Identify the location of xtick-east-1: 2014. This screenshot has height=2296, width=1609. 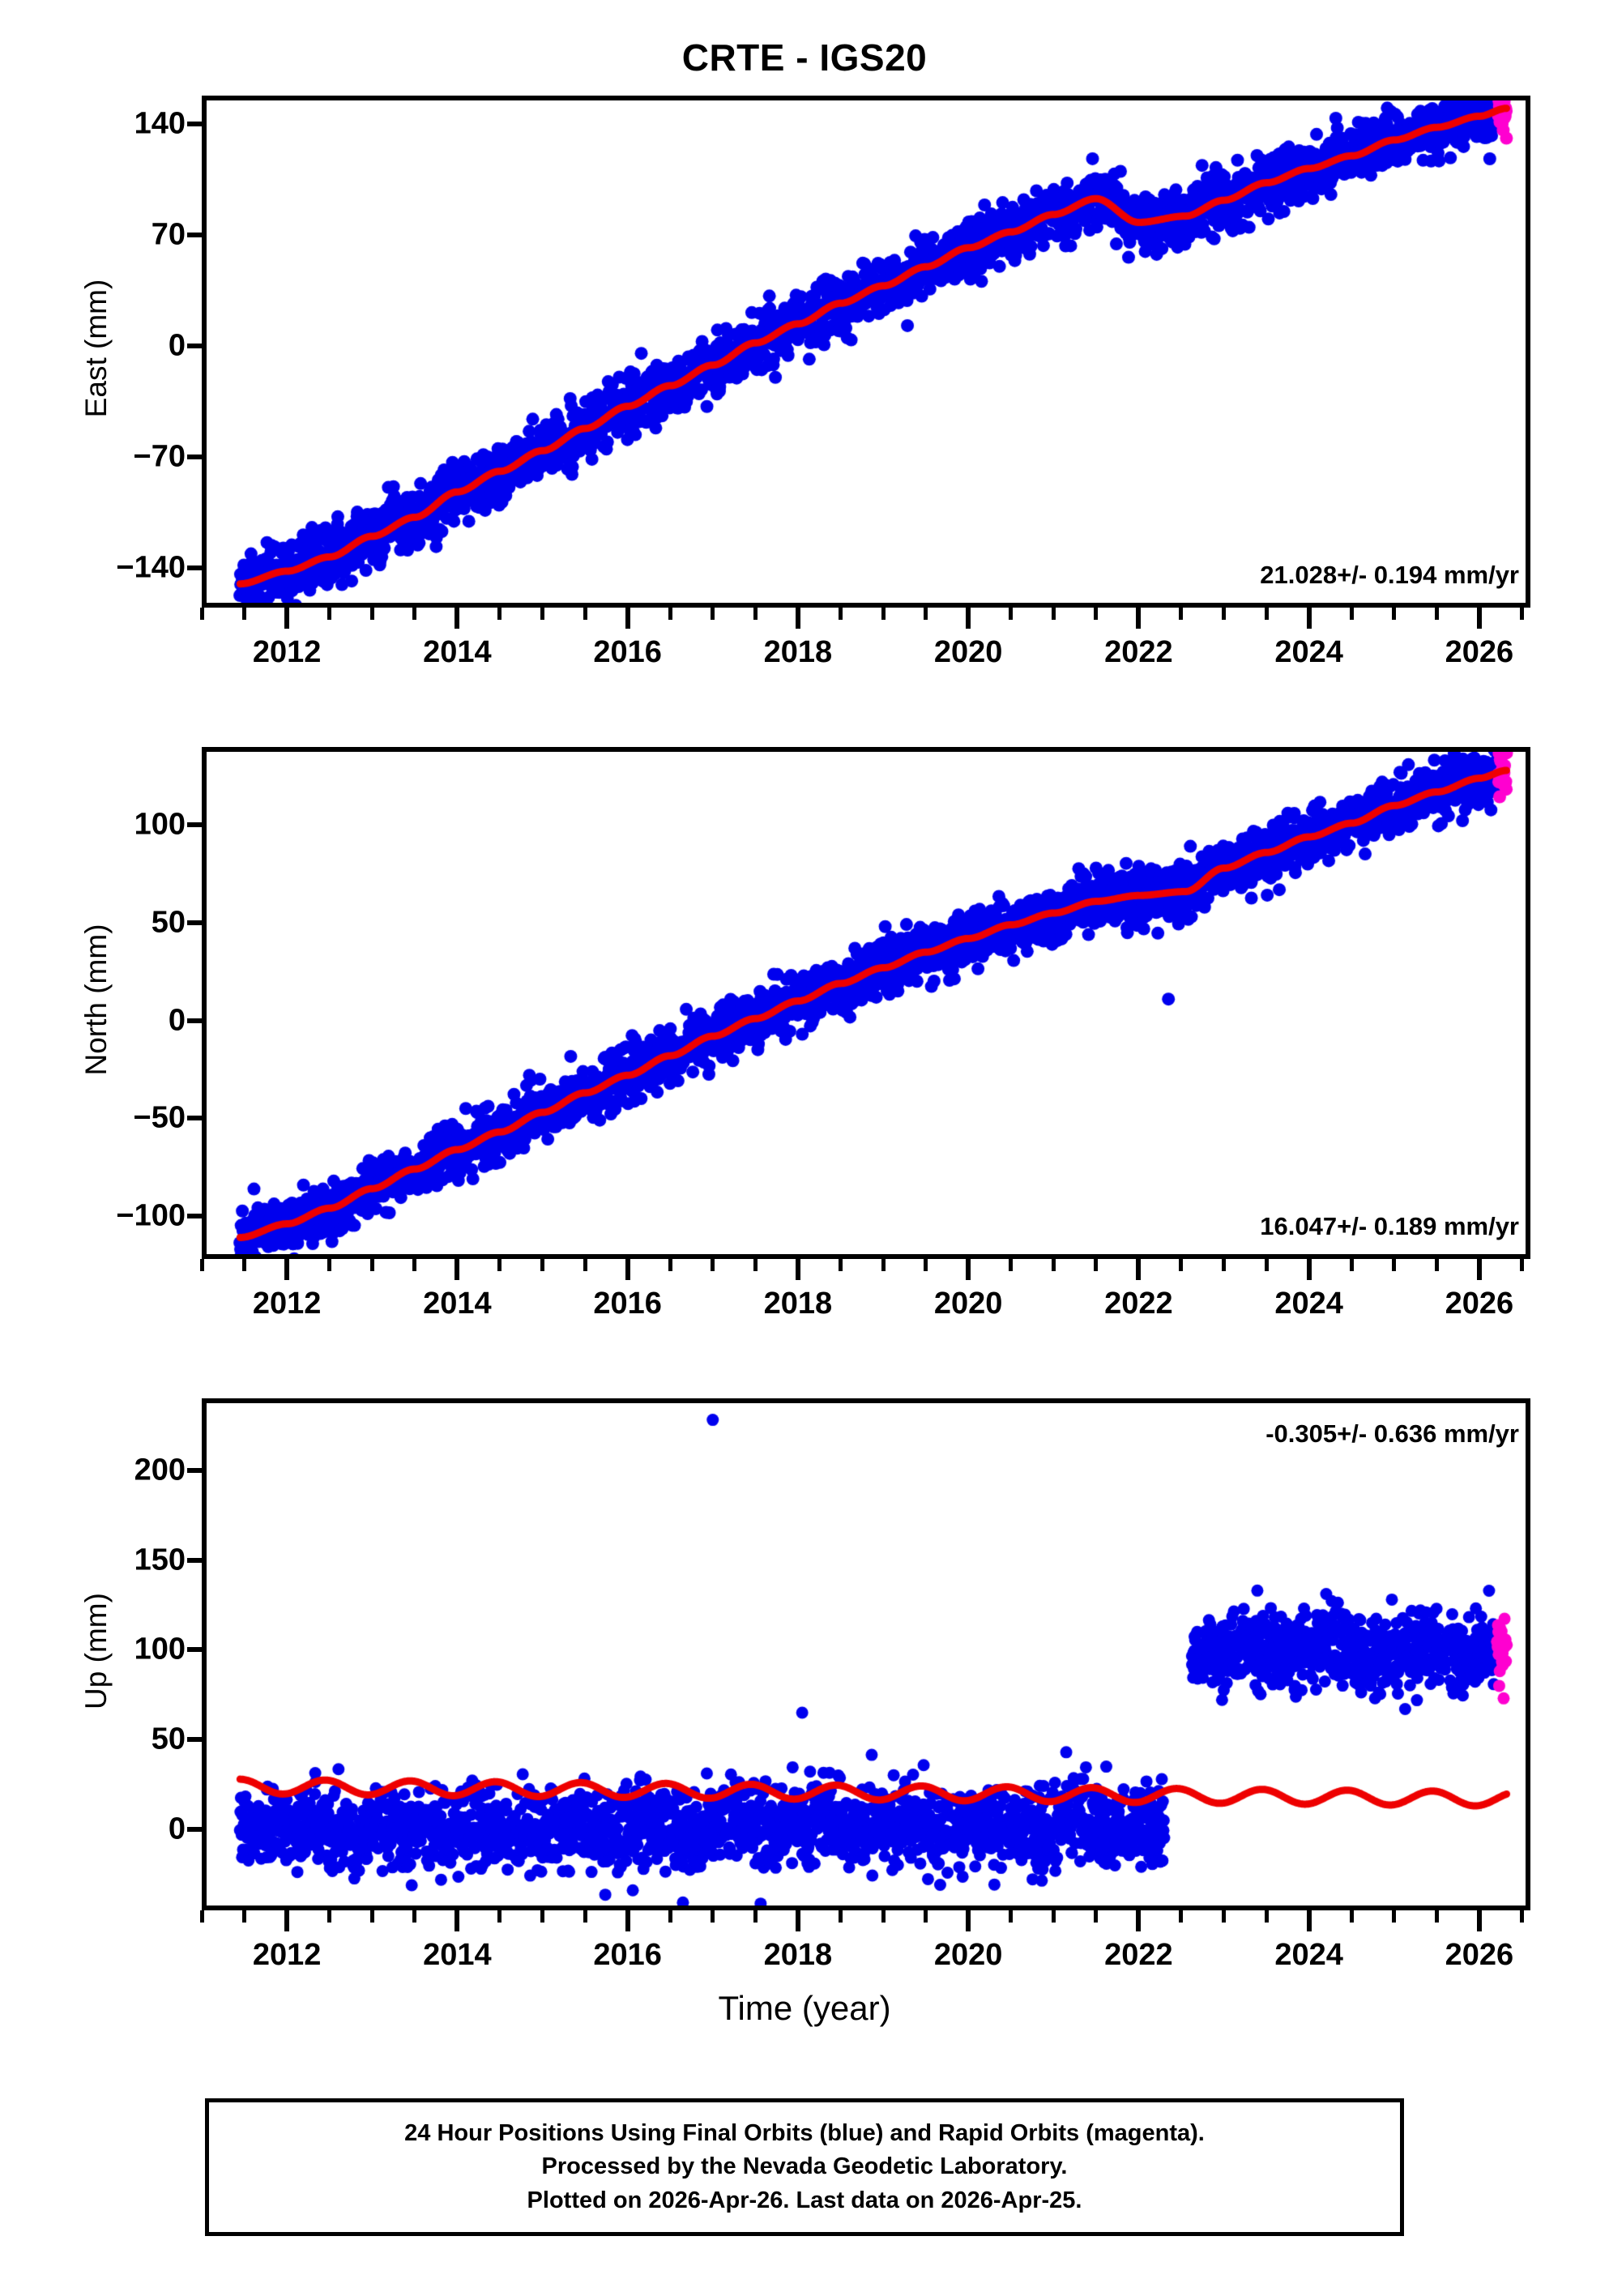
(457, 652).